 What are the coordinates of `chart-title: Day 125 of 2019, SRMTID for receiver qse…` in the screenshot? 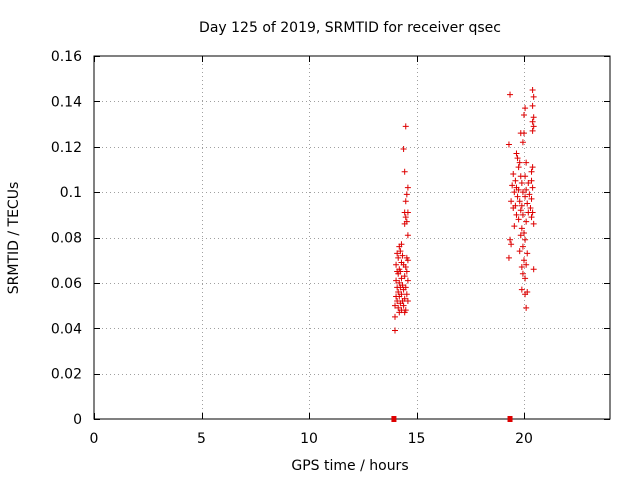 It's located at (350, 28).